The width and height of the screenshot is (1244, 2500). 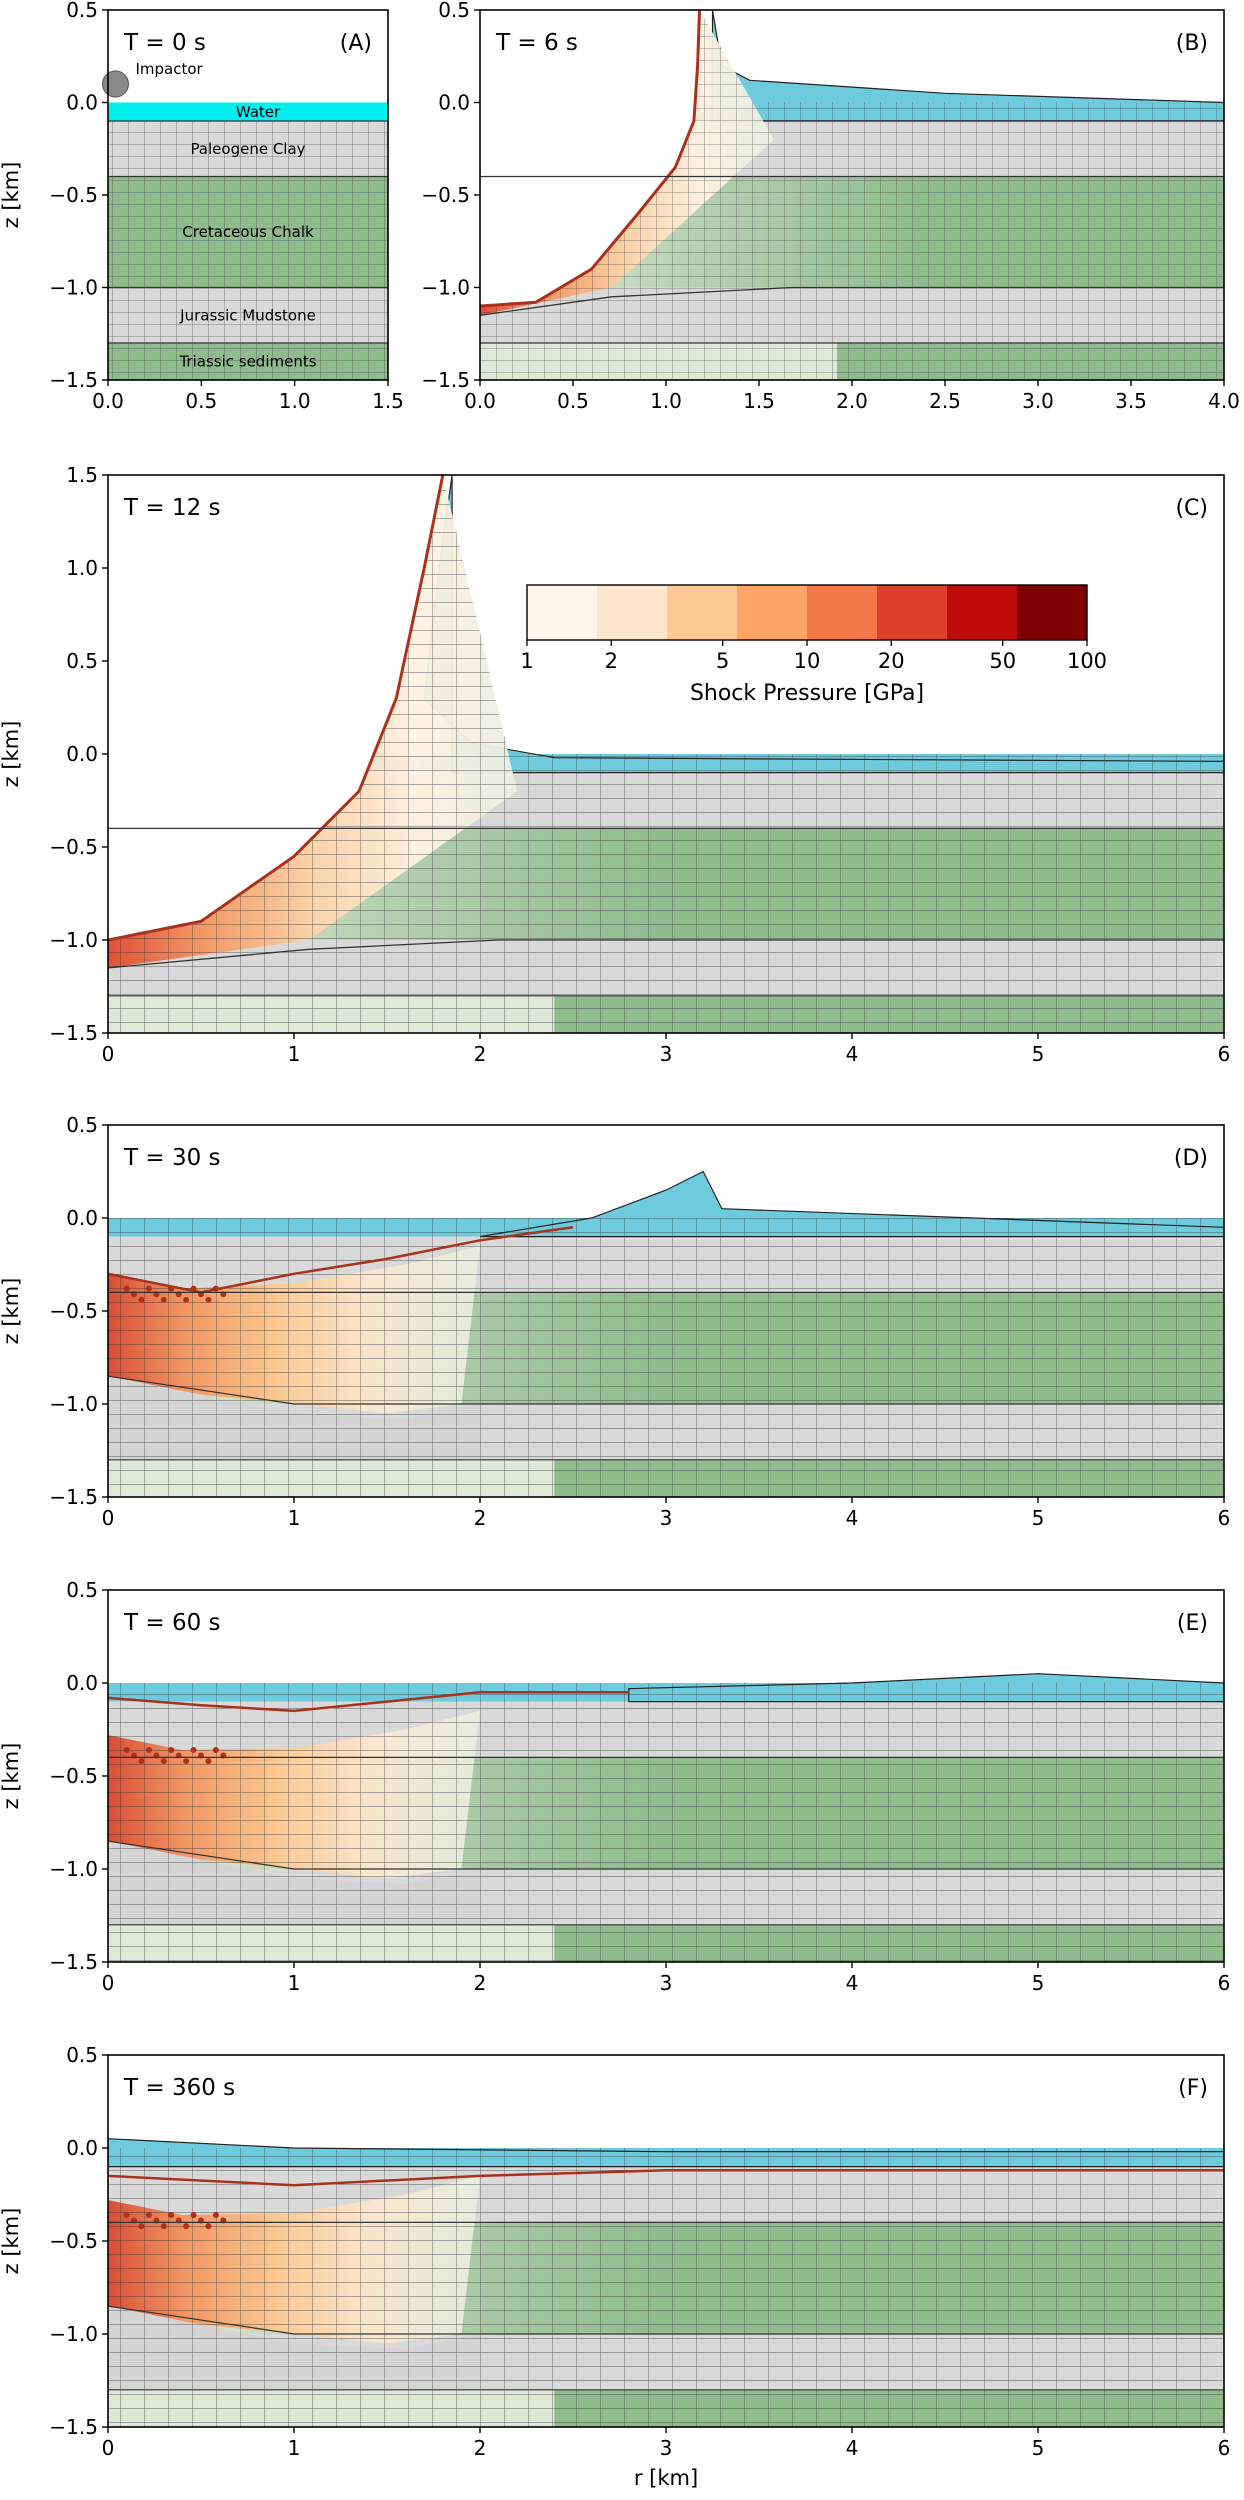 What do you see at coordinates (1193, 2088) in the screenshot?
I see `panel-letter: (F)` at bounding box center [1193, 2088].